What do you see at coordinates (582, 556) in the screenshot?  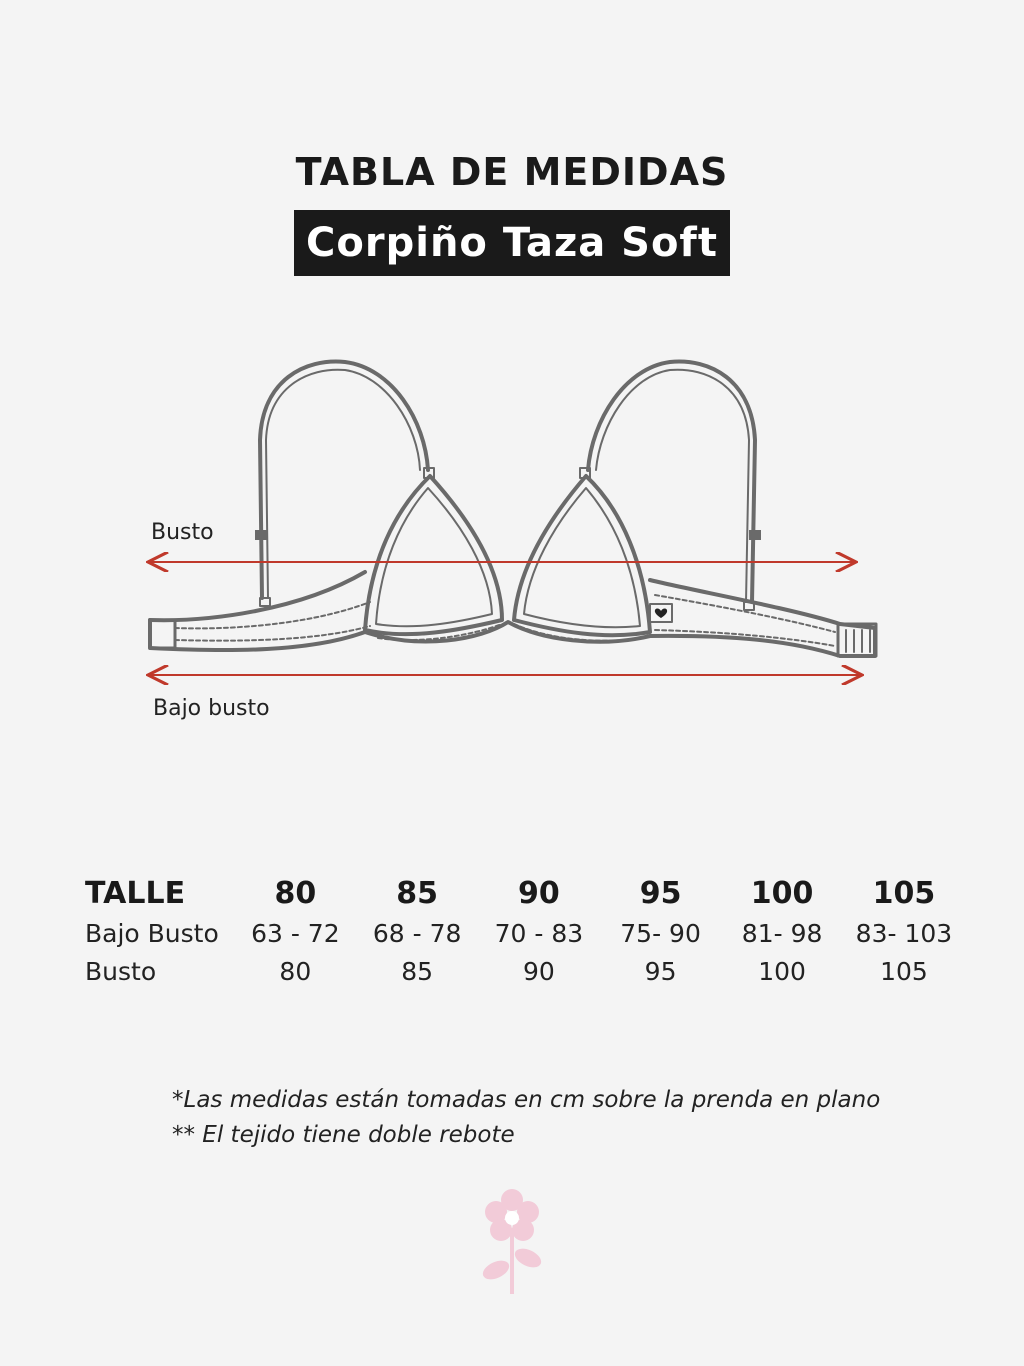 I see `right-cup` at bounding box center [582, 556].